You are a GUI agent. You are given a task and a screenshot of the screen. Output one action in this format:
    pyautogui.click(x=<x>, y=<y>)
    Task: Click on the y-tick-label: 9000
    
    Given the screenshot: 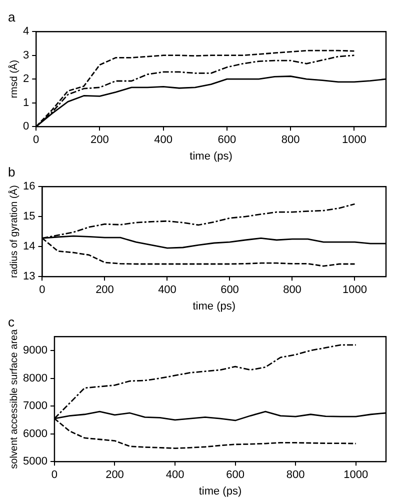 What is the action you would take?
    pyautogui.click(x=35, y=350)
    